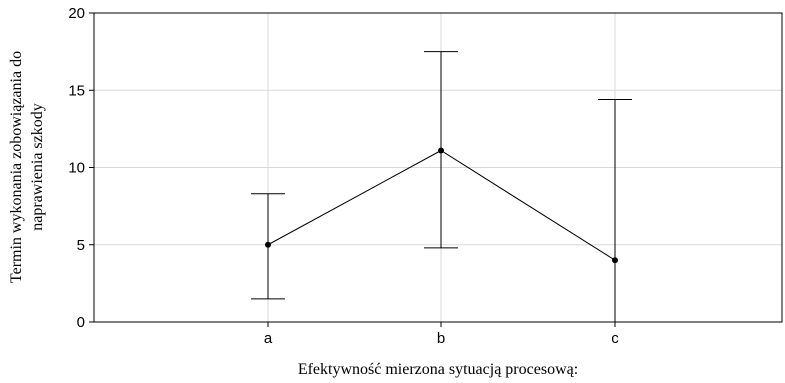  Describe the element at coordinates (615, 338) in the screenshot. I see `x-tick-label: c` at that location.